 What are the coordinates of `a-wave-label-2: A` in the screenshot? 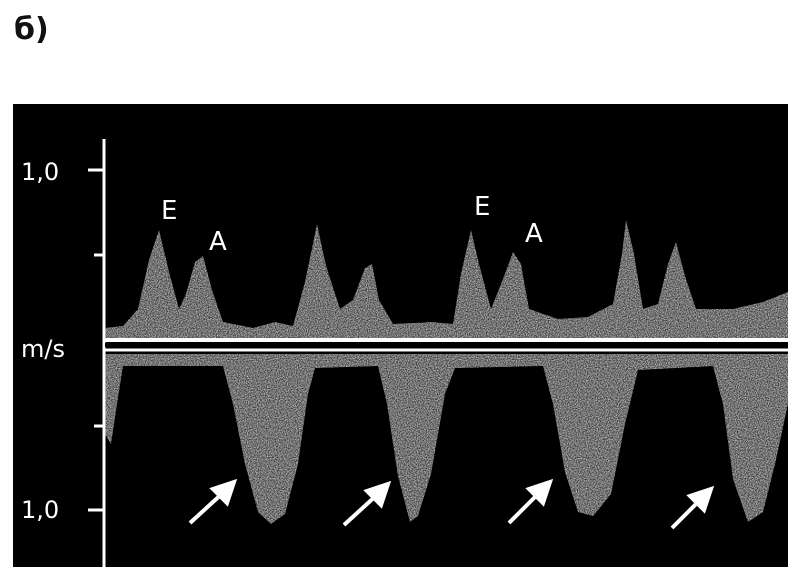 It's located at (534, 234).